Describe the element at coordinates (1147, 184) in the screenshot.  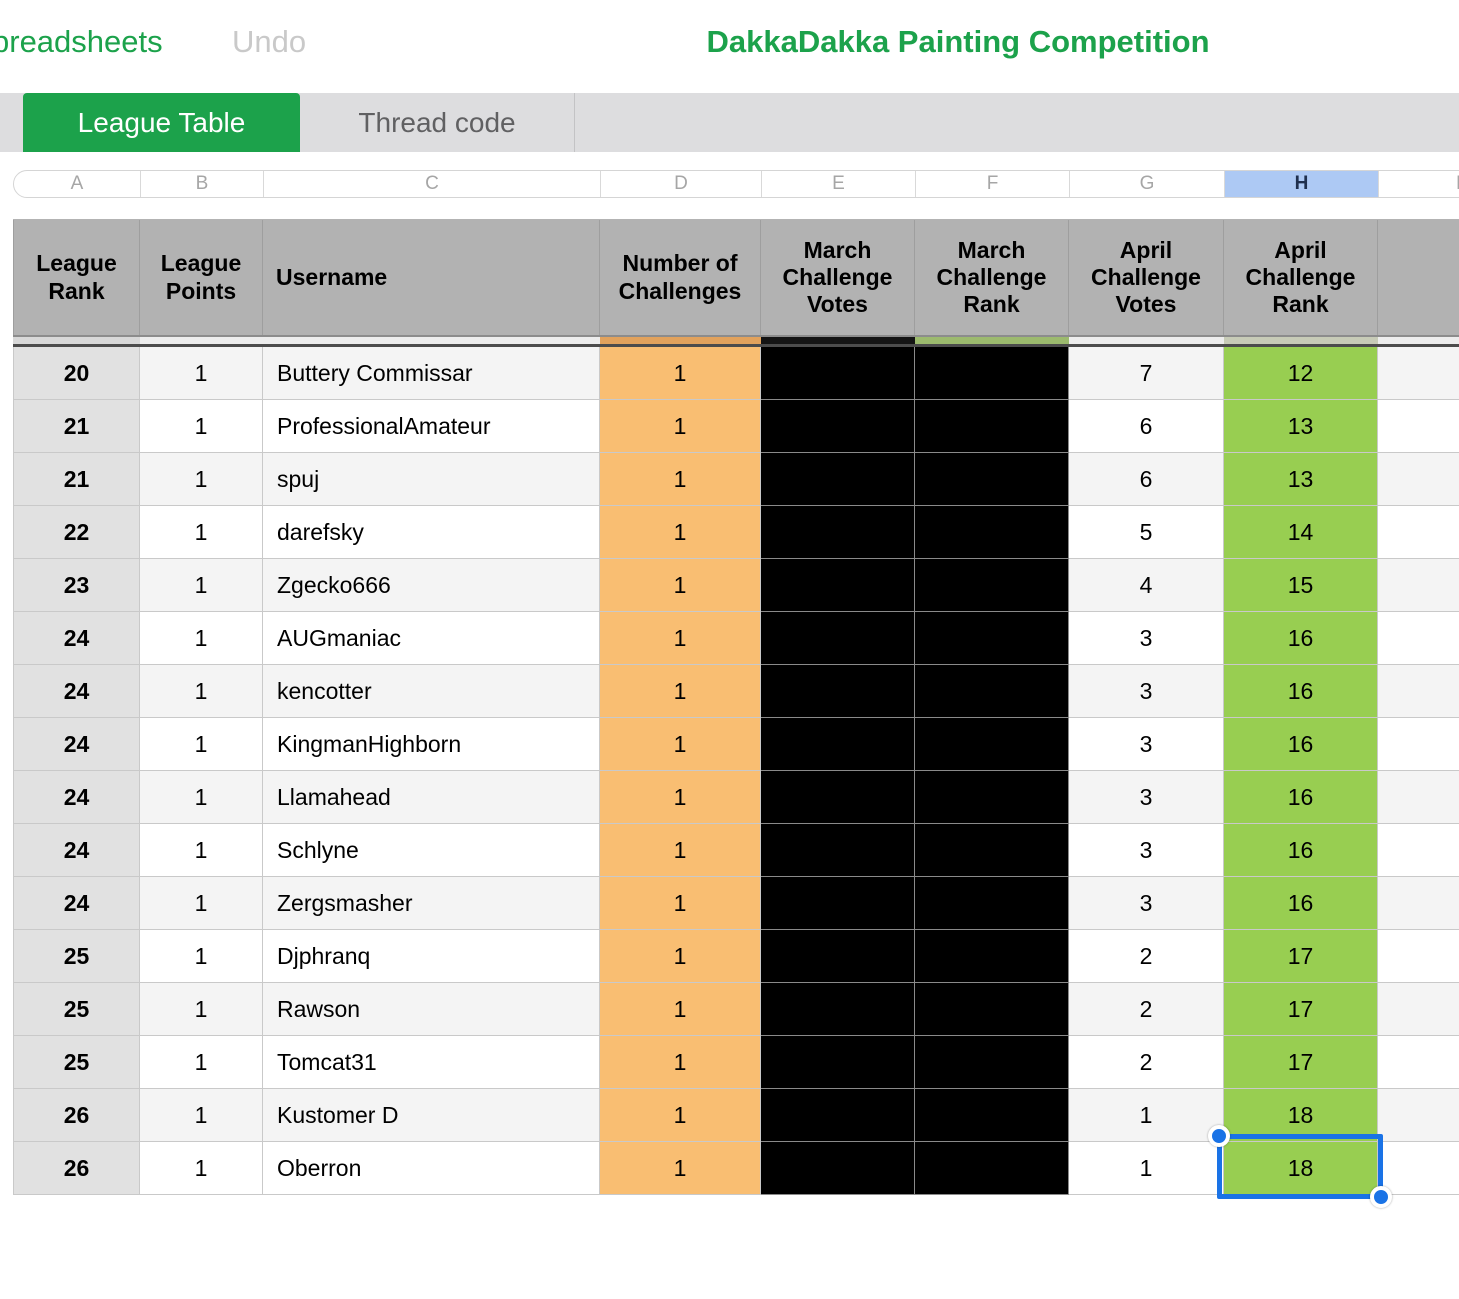
I see `column-letter-g: G` at that location.